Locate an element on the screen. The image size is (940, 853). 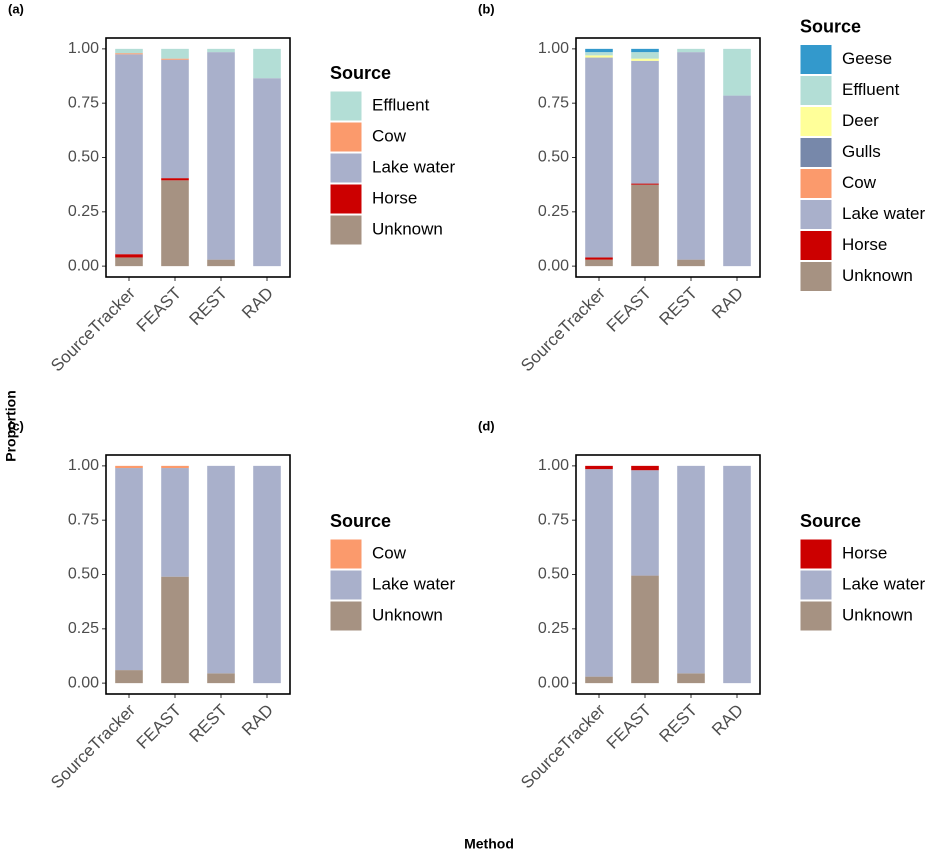
y-axis-label: Proportion is located at coordinates (11, 426).